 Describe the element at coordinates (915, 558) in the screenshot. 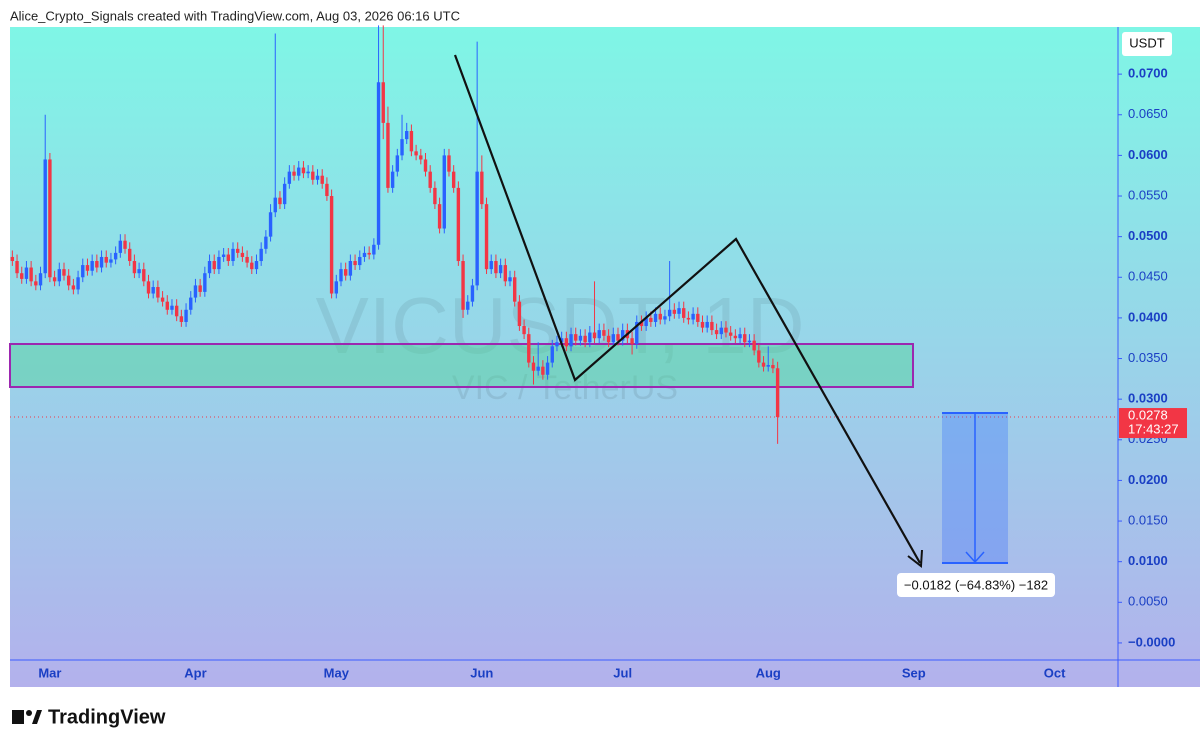

I see `arrow-head` at that location.